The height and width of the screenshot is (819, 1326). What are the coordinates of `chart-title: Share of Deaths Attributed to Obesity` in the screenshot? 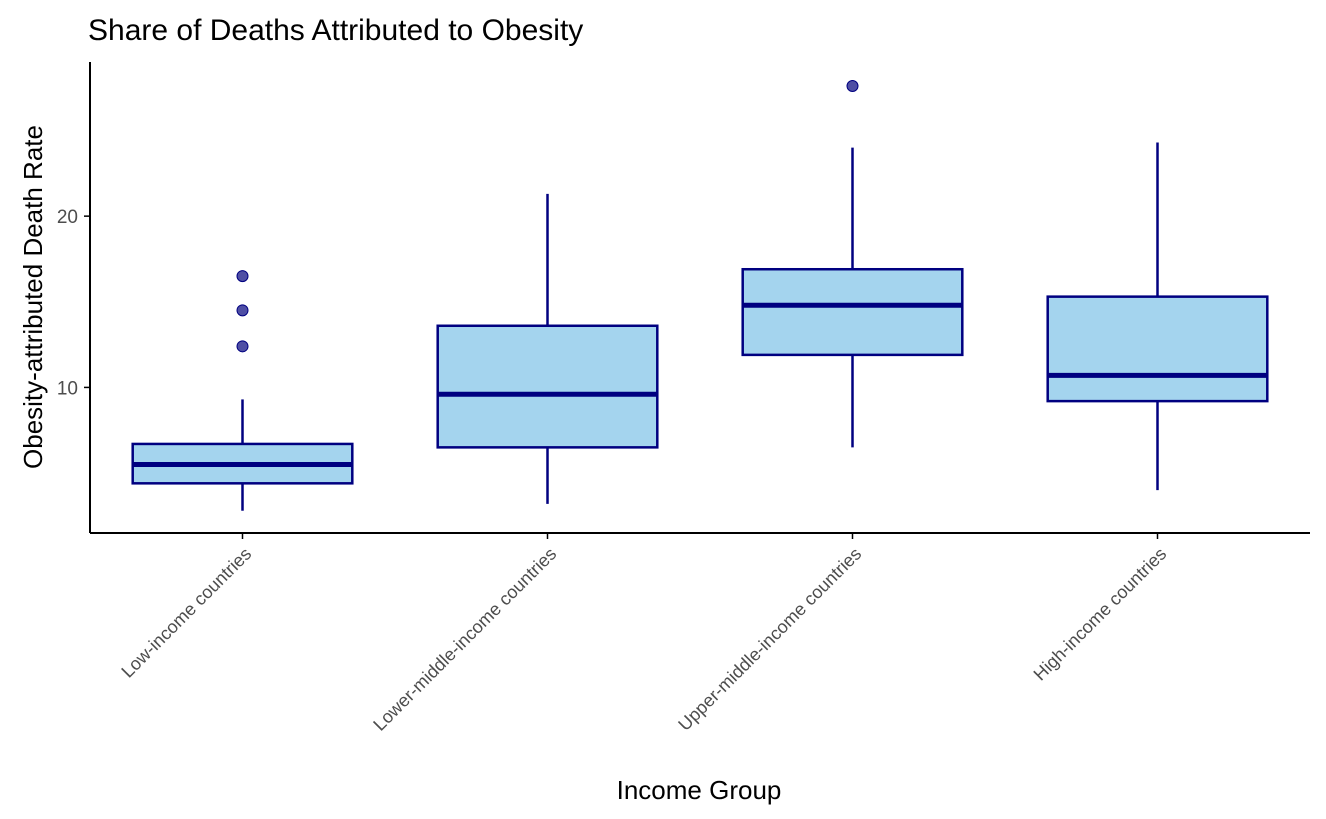 It's located at (335, 30).